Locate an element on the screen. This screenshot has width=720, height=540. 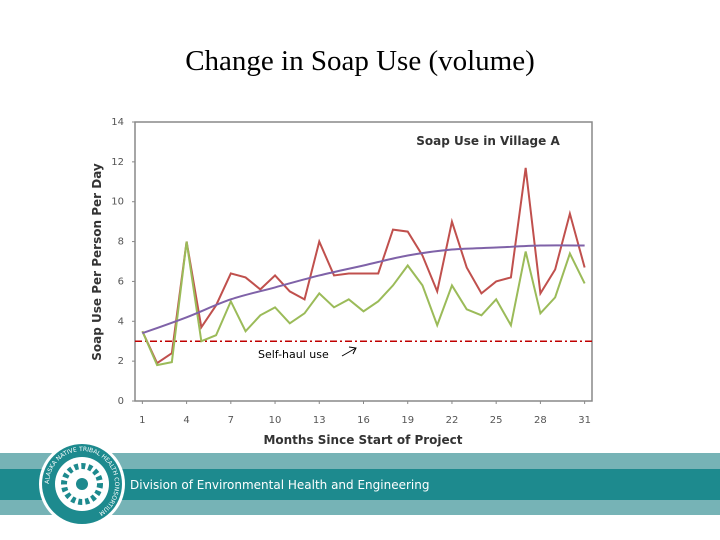
reference-label: Self-haul use is located at coordinates (293, 354).